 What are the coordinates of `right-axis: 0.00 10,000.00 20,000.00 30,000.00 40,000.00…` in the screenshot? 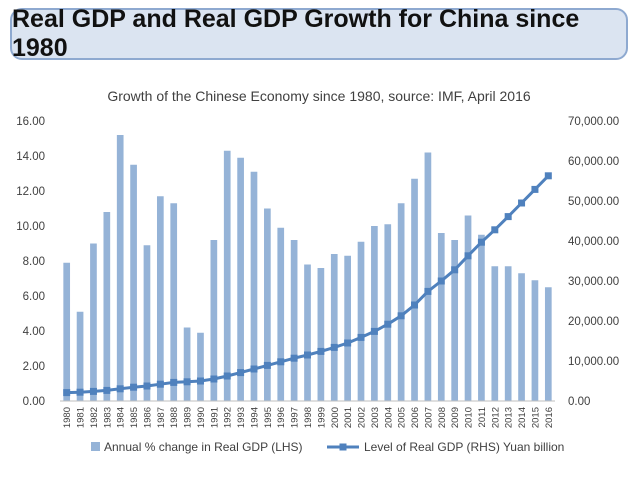 It's located at (593, 262).